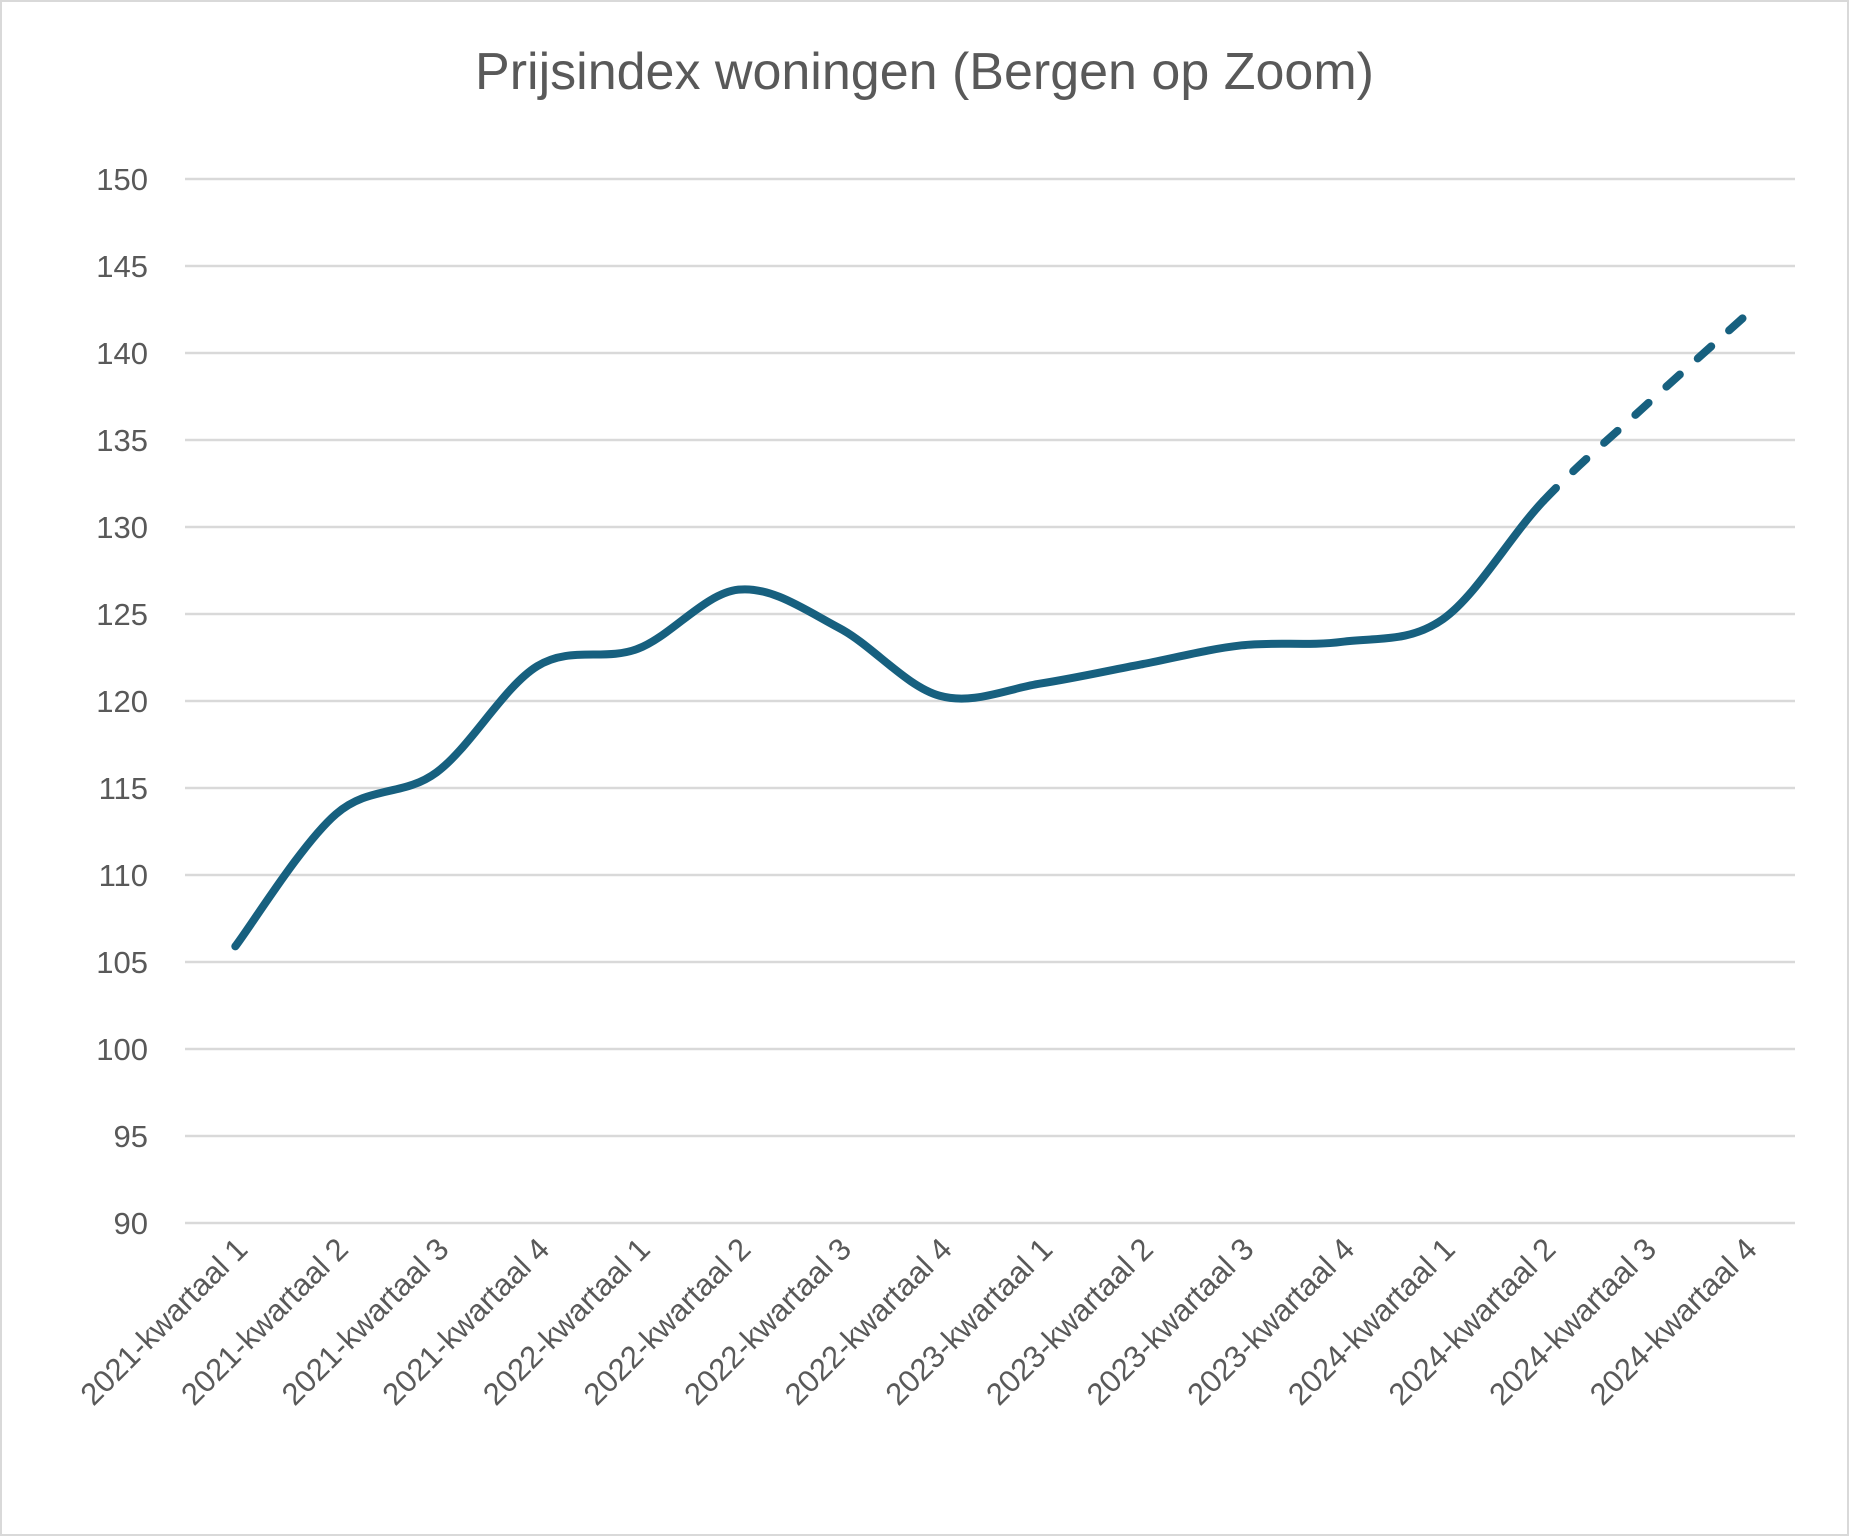  I want to click on y-tick-label: 150, so click(122, 179).